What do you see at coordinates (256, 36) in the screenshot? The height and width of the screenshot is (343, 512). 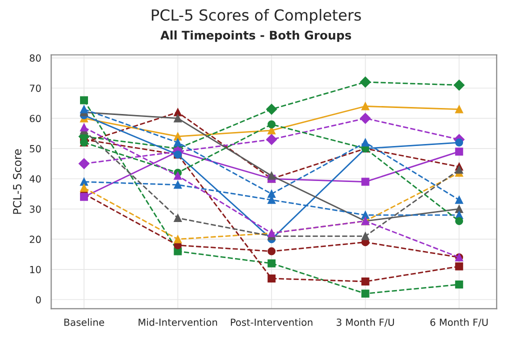 I see `chart-subtitle: All Timepoints - Both Groups` at bounding box center [256, 36].